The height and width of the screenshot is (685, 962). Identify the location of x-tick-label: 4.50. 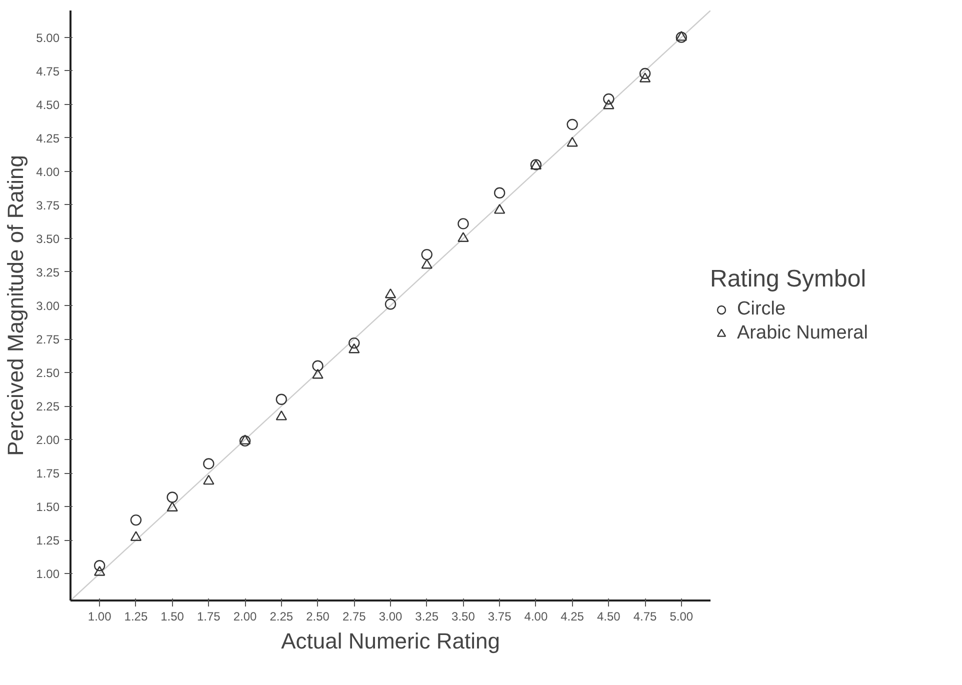
(609, 617).